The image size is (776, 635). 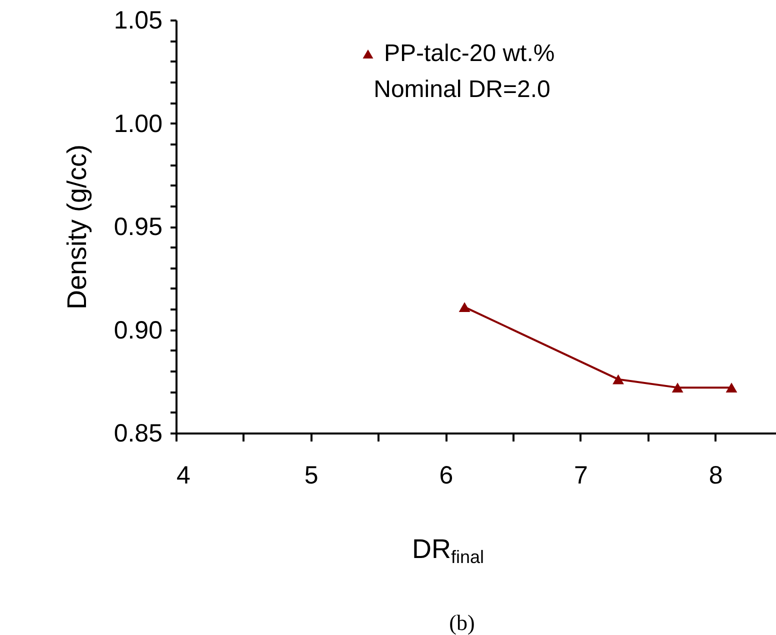 I want to click on annotation: Nominal DR=2.0, so click(x=462, y=89).